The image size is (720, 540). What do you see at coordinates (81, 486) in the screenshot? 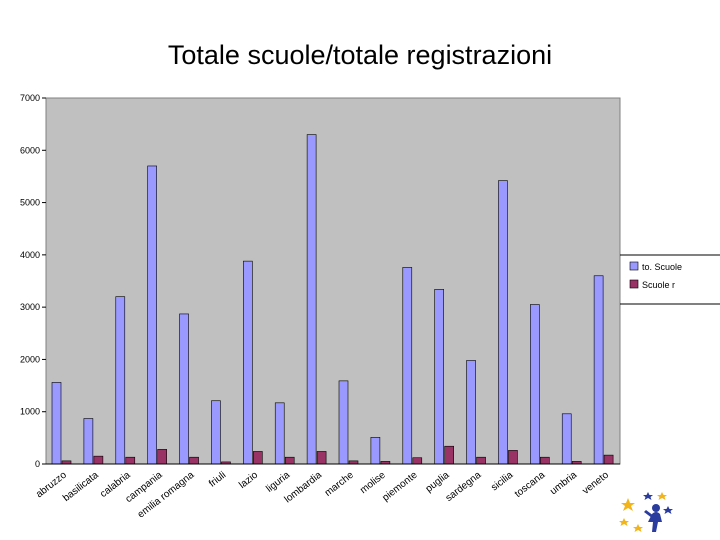
I see `x-tick-label: basilicata` at bounding box center [81, 486].